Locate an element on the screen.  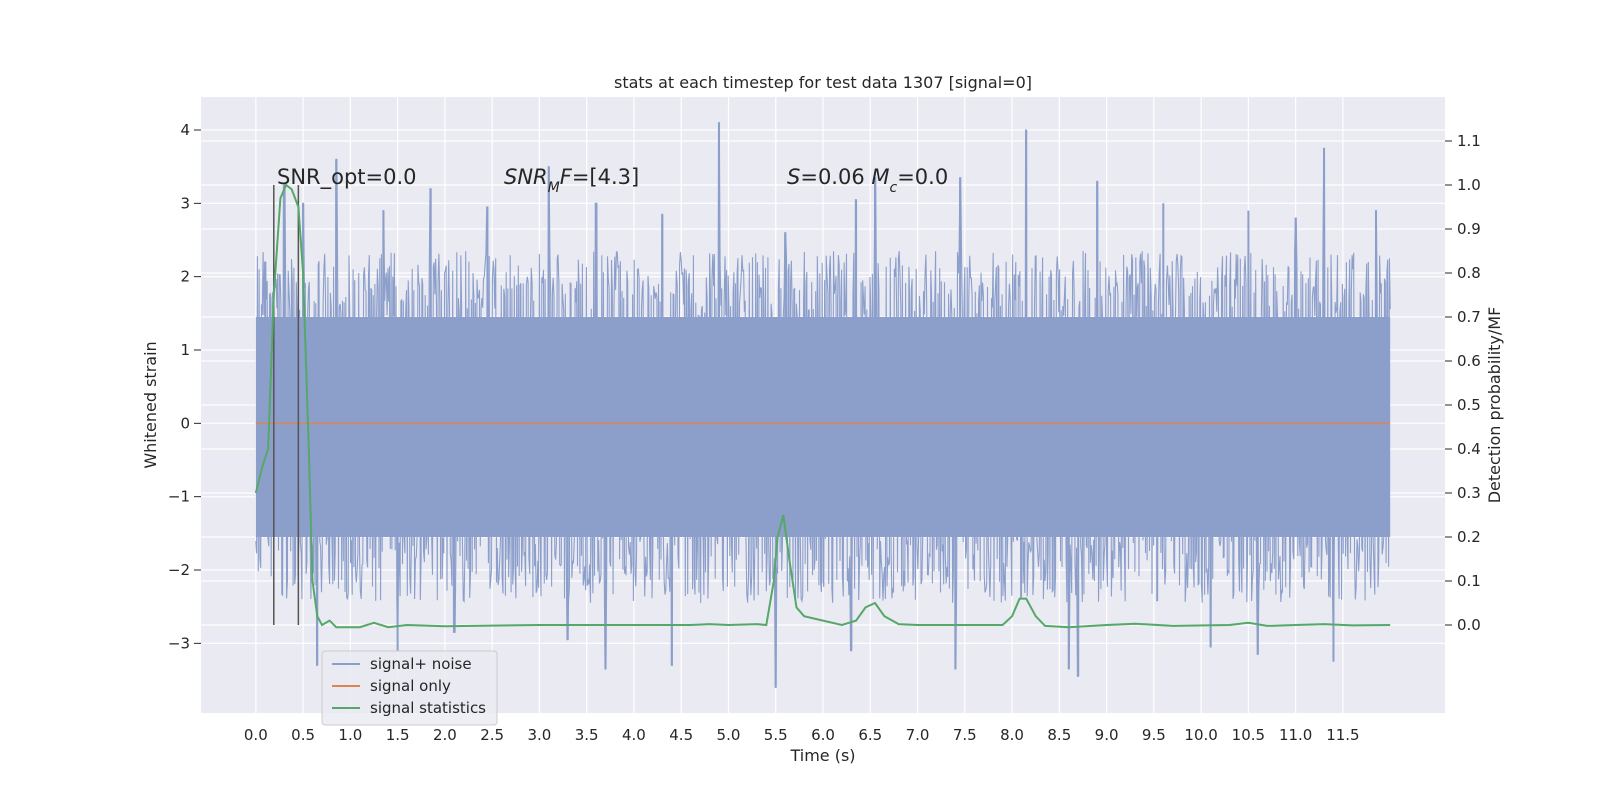
y-right-tick-label: 0.8 is located at coordinates (1469, 273).